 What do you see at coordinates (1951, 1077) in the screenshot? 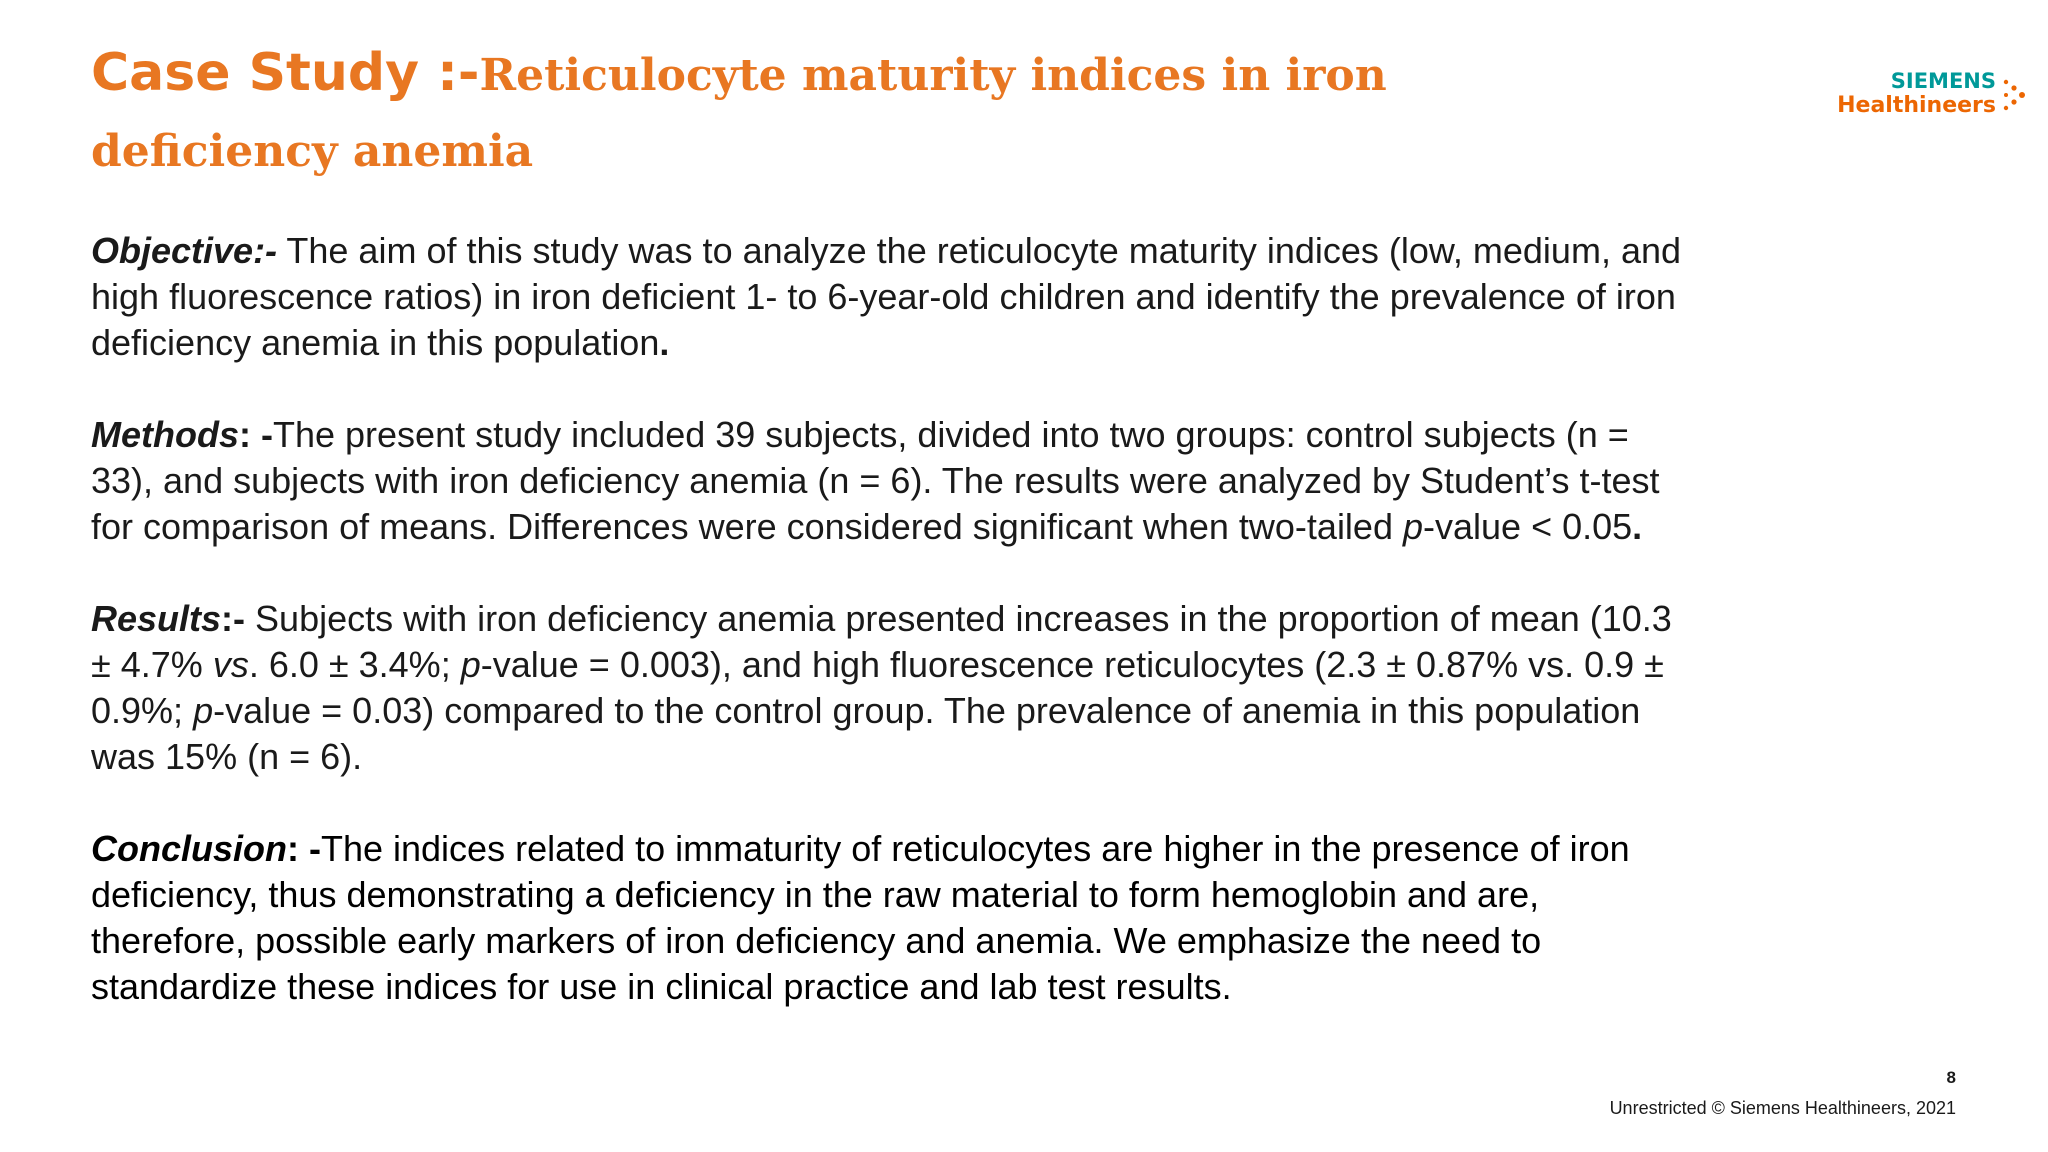
I see `page-number: 8` at bounding box center [1951, 1077].